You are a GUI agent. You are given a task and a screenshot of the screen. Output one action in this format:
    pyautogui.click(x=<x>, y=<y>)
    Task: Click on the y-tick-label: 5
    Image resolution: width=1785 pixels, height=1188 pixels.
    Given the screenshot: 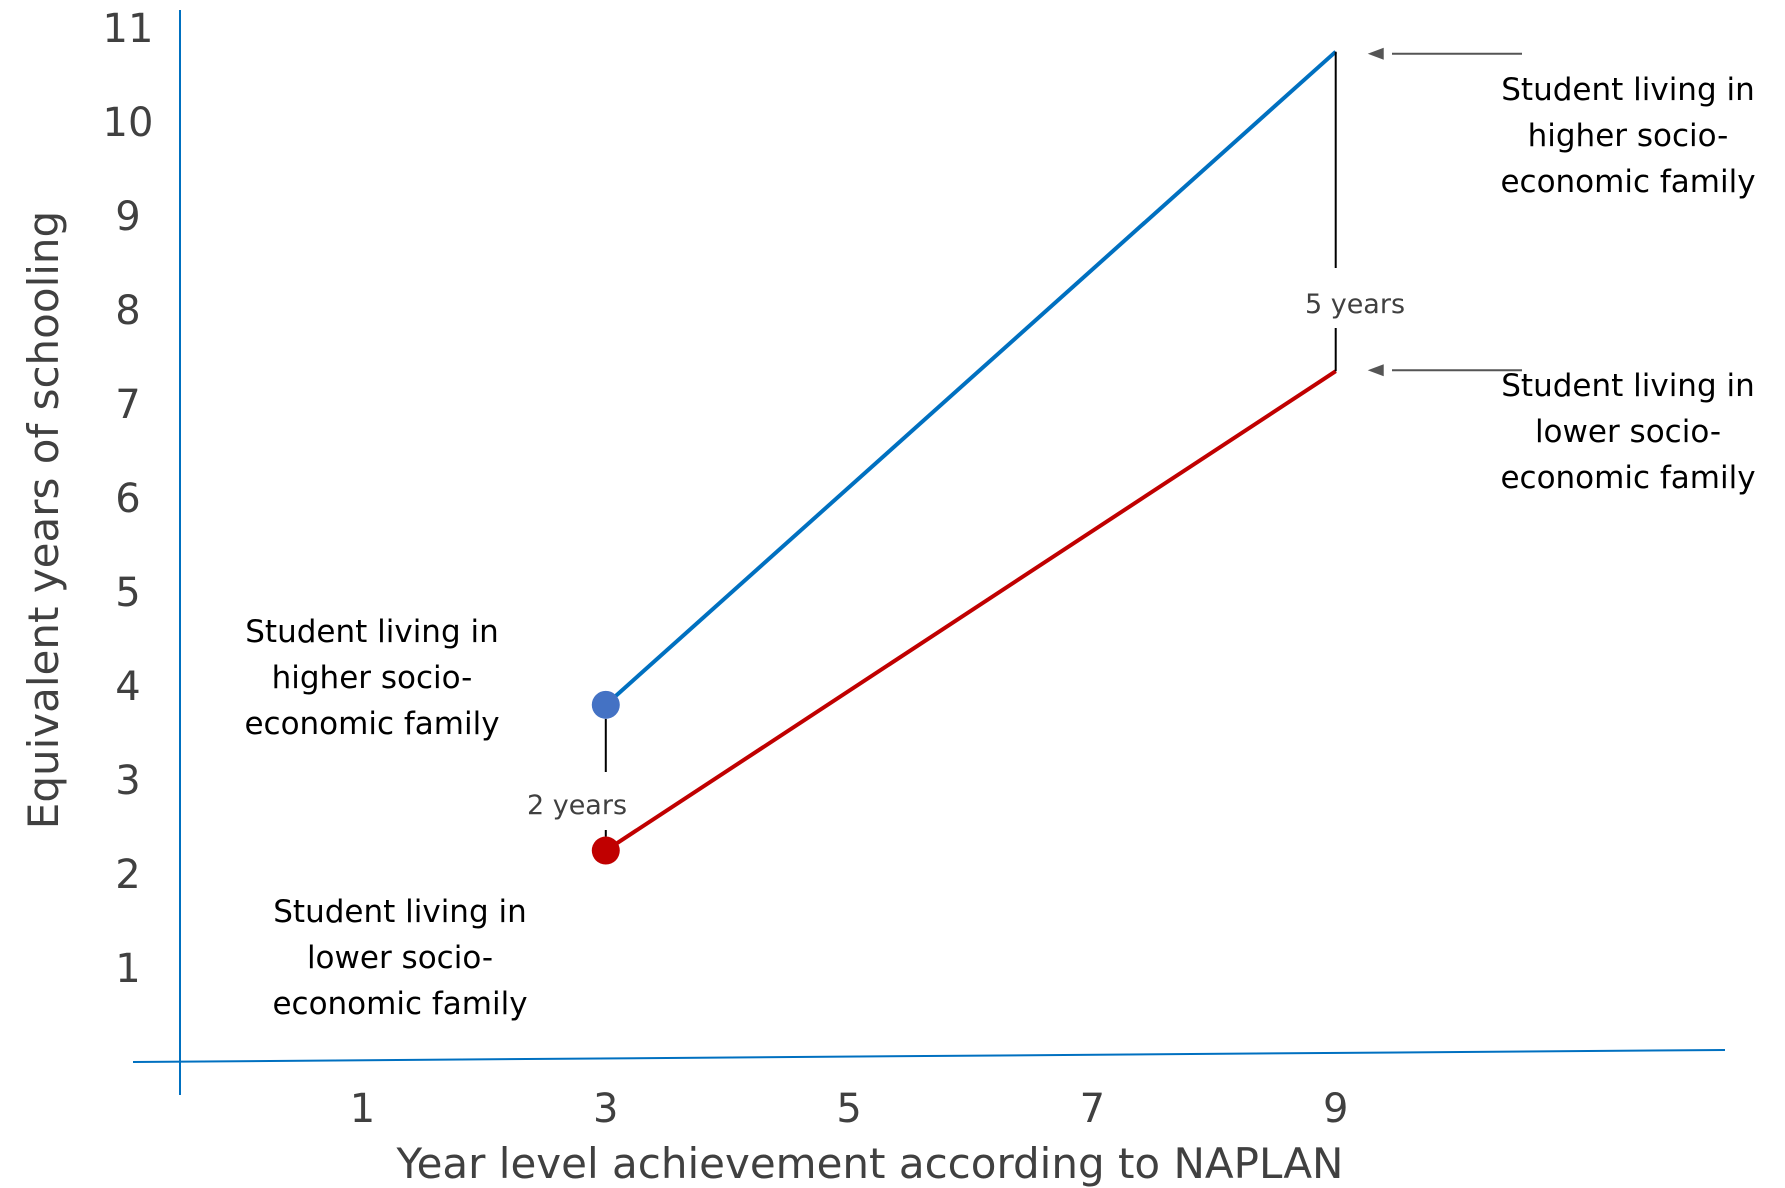 What is the action you would take?
    pyautogui.click(x=127, y=593)
    